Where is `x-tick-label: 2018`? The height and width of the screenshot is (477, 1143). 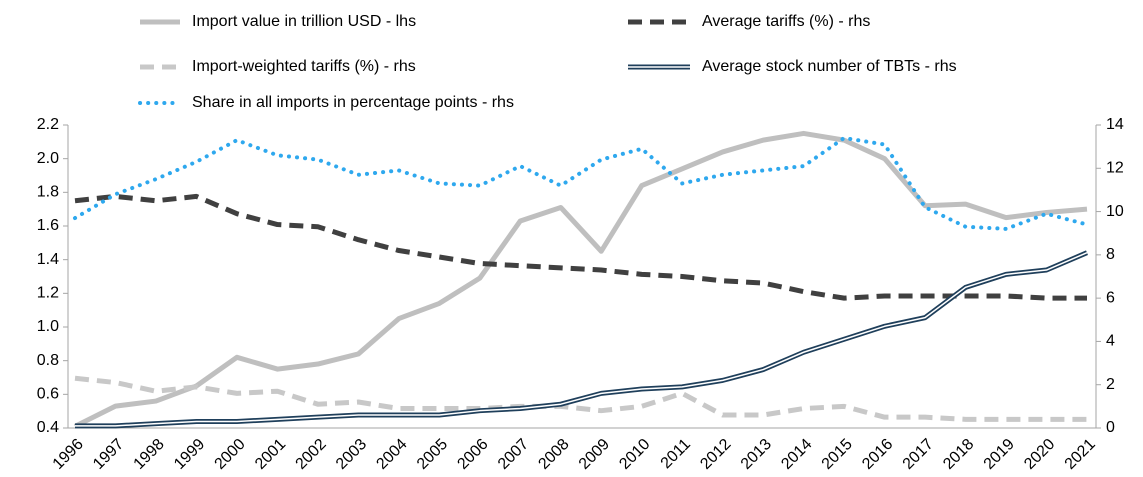 x-tick-label: 2018 is located at coordinates (958, 454).